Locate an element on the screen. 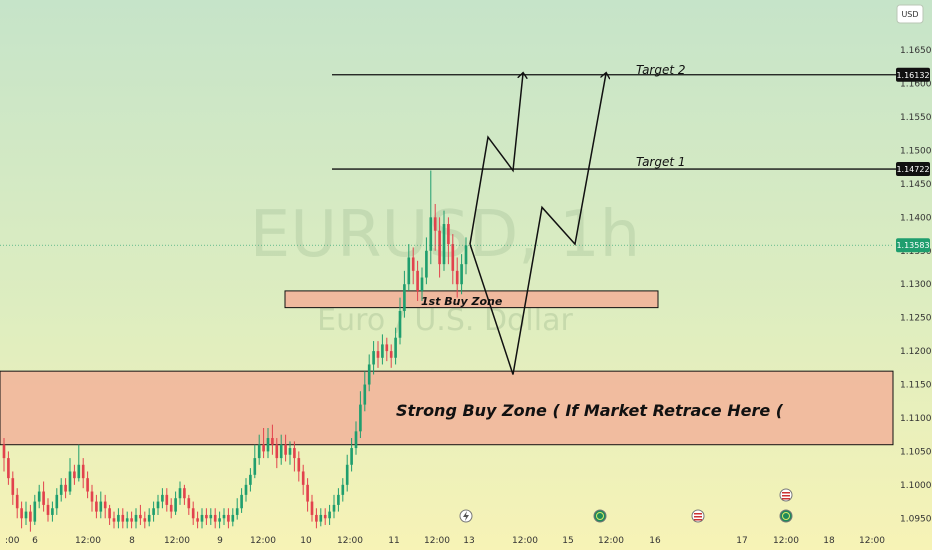  price-tick-10: 1.11500 is located at coordinates (916, 386).